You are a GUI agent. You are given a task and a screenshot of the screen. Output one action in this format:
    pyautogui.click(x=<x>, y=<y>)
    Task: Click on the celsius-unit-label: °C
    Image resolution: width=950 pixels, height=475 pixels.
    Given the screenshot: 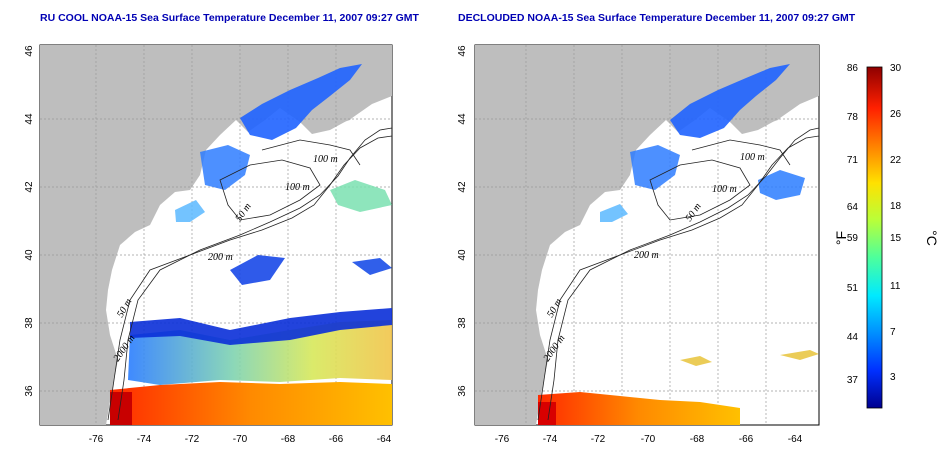 What is the action you would take?
    pyautogui.click(x=932, y=238)
    